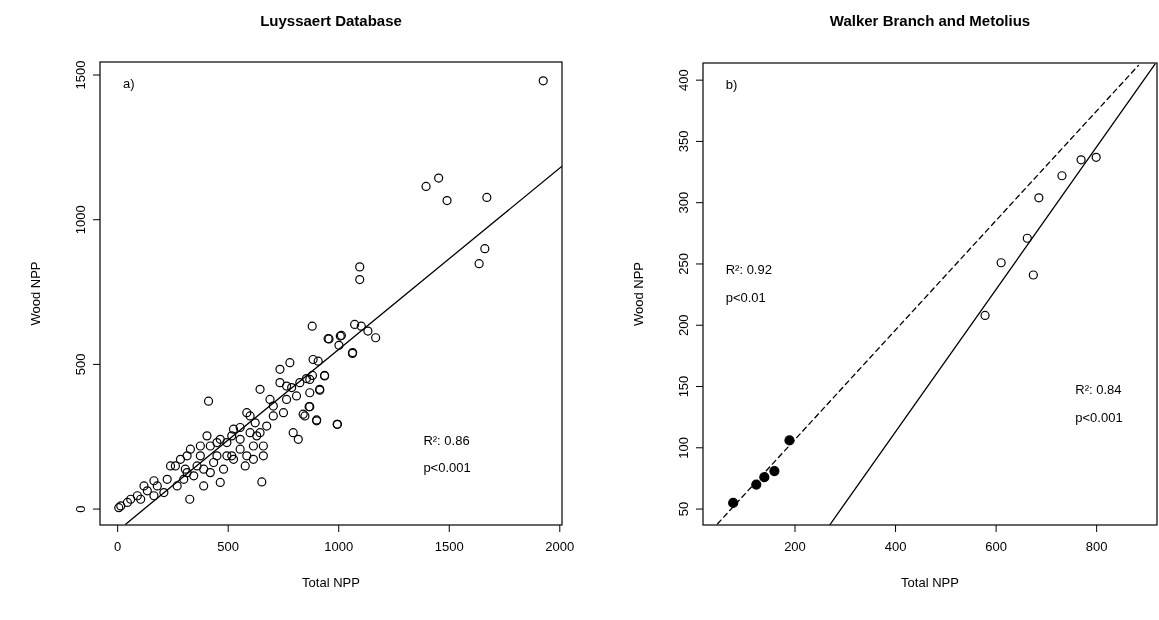 The image size is (1159, 620). I want to click on y-tick-label: 350, so click(683, 141).